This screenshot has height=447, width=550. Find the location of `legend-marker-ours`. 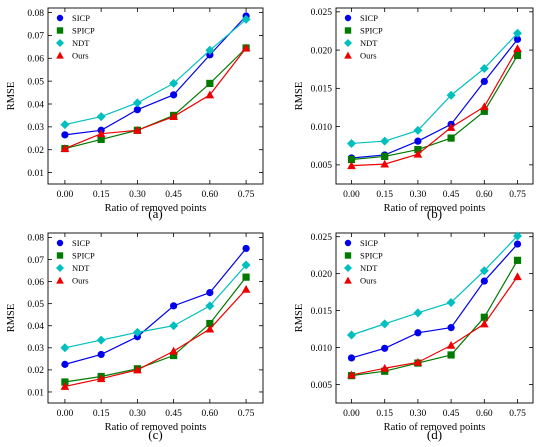

legend-marker-ours is located at coordinates (60, 280).